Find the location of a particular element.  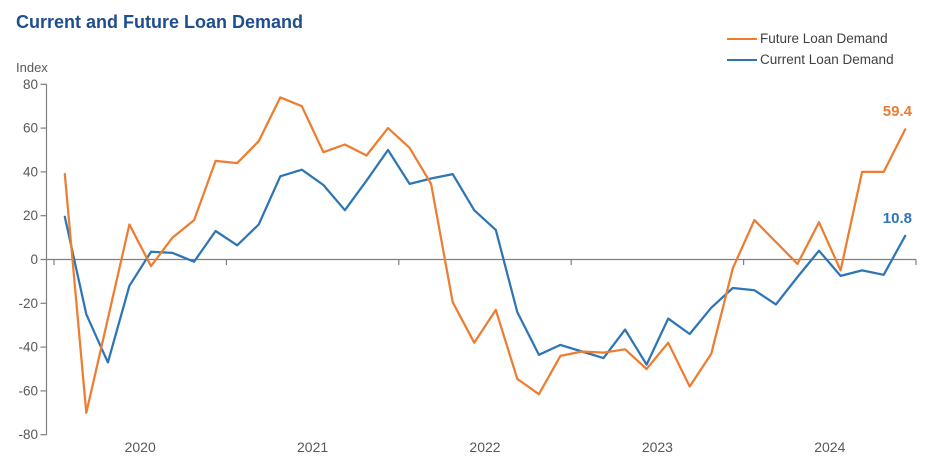

future-line-swatch-icon is located at coordinates (742, 38).